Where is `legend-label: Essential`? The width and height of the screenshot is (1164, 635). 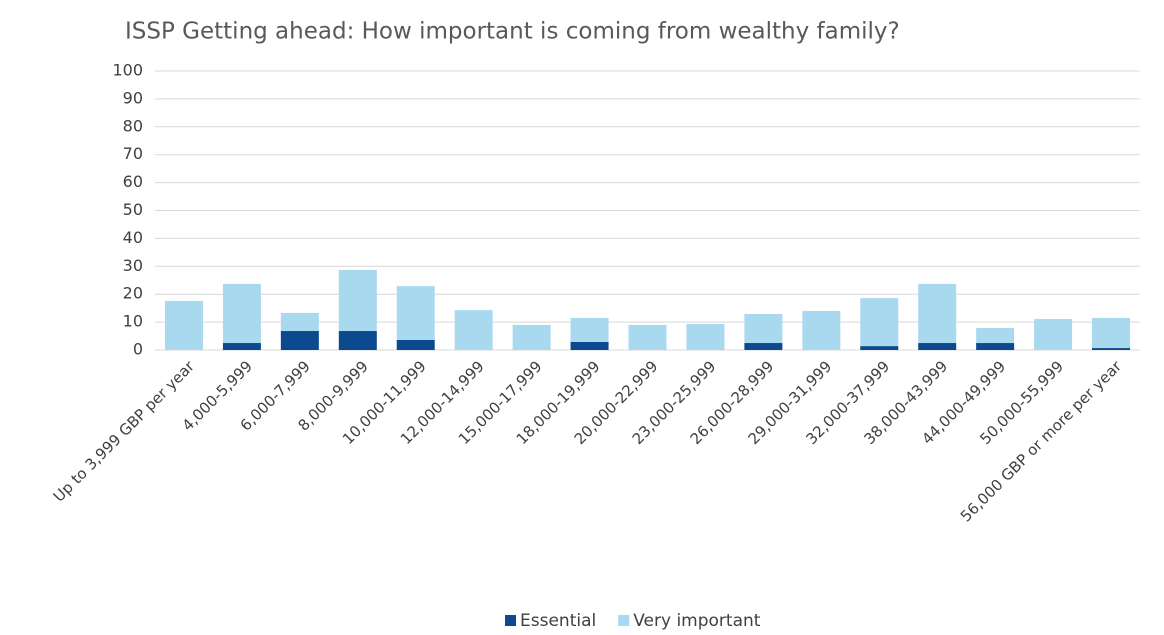 legend-label: Essential is located at coordinates (558, 621).